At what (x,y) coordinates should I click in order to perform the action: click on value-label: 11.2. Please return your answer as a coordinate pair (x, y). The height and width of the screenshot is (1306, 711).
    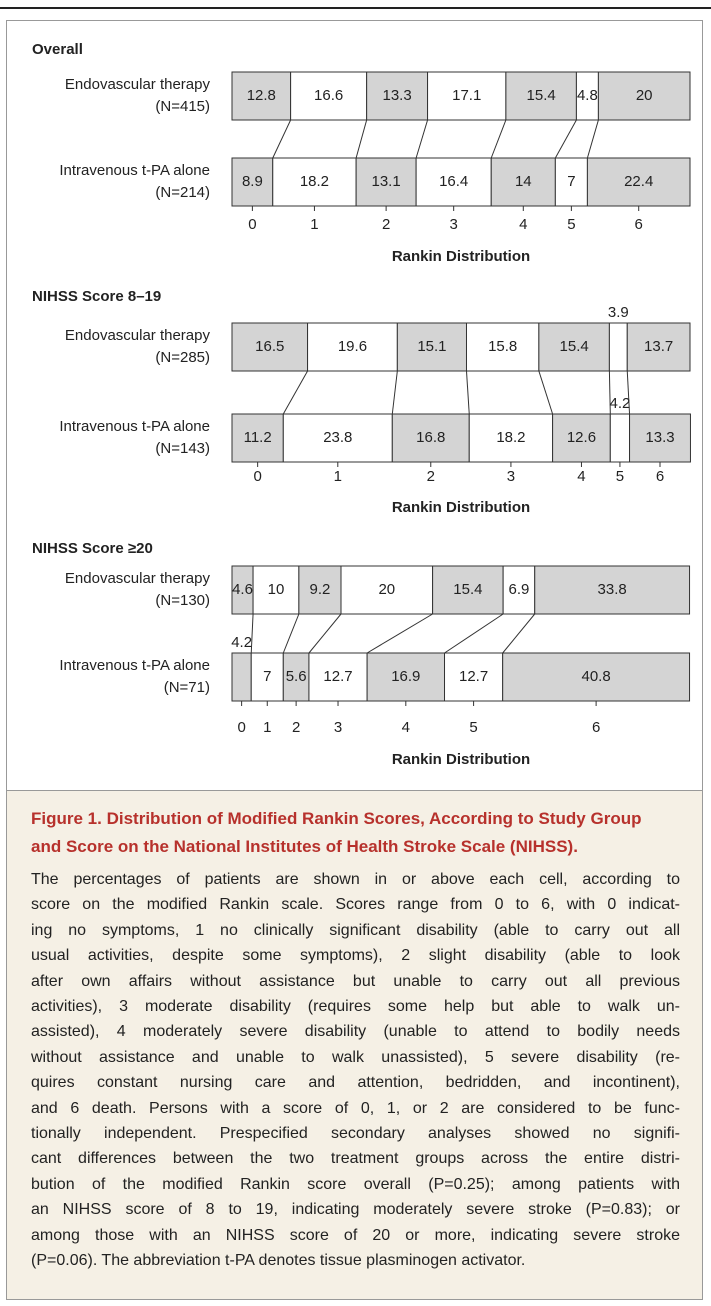
    Looking at the image, I should click on (258, 437).